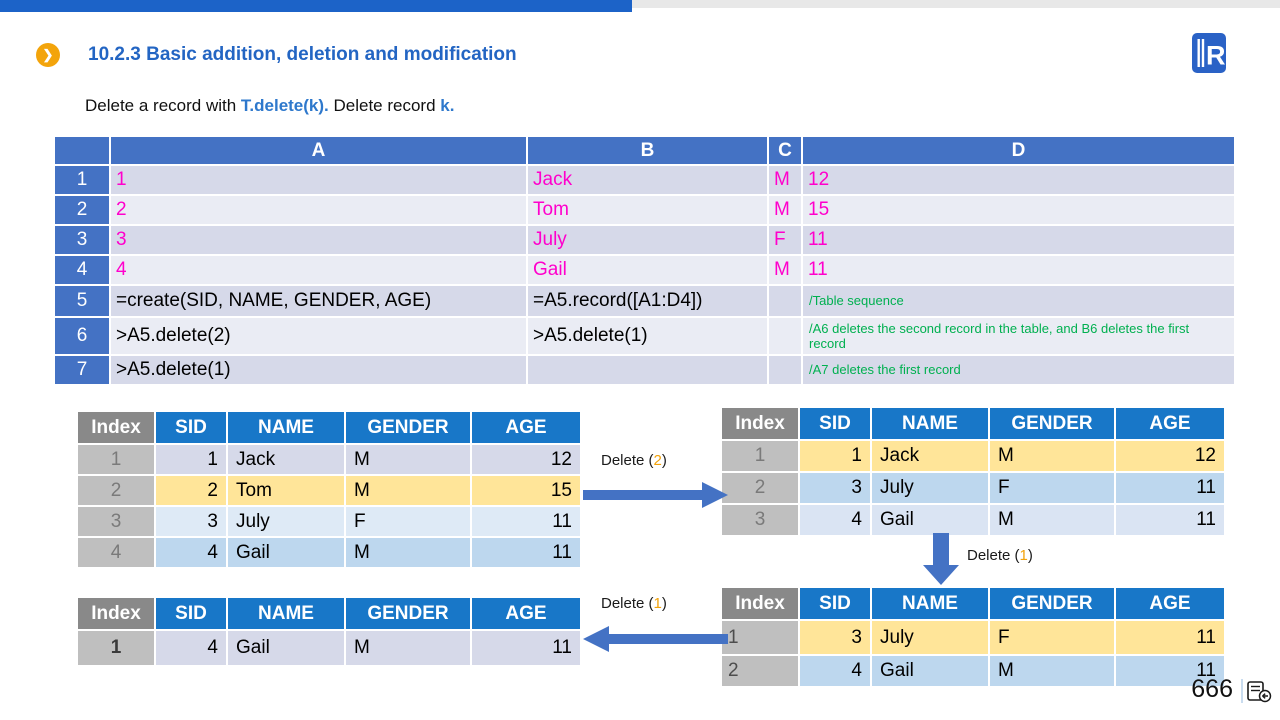 The width and height of the screenshot is (1280, 720). Describe the element at coordinates (318, 150) in the screenshot. I see `column-header-a: A` at that location.